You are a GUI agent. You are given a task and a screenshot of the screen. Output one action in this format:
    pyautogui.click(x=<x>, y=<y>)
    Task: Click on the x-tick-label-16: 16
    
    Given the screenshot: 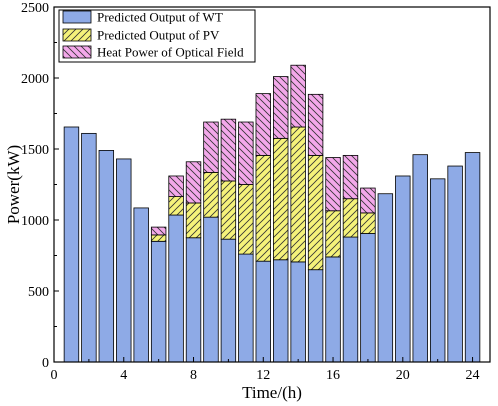 What is the action you would take?
    pyautogui.click(x=333, y=375)
    